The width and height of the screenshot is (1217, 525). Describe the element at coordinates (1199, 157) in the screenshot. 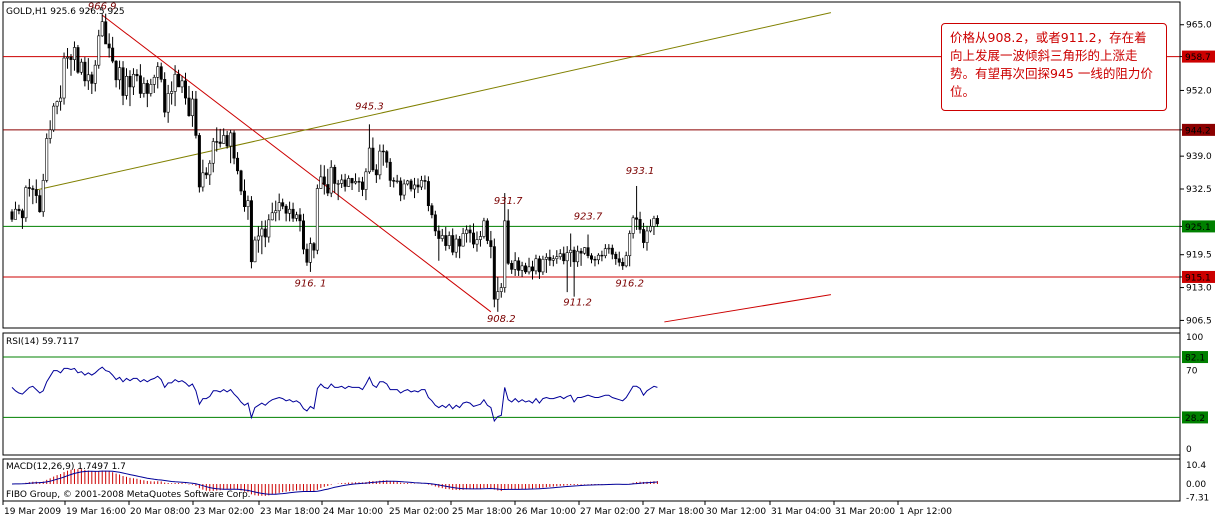

I see `price-tick-label: 939.0` at that location.